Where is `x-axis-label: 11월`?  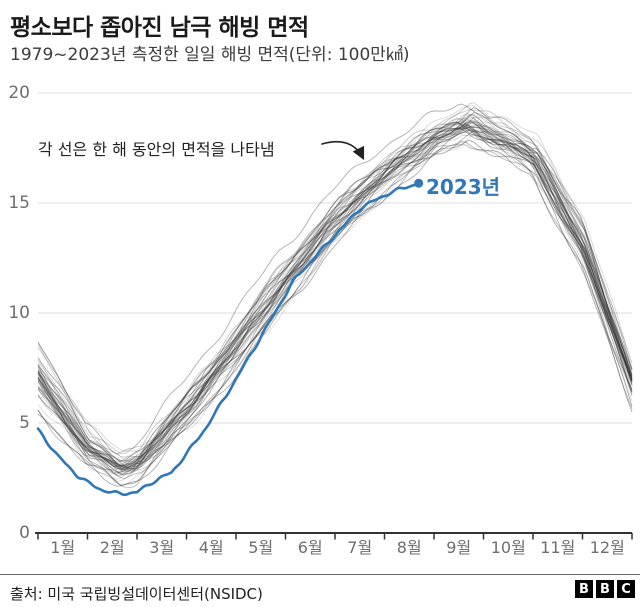 x-axis-label: 11월 is located at coordinates (558, 547).